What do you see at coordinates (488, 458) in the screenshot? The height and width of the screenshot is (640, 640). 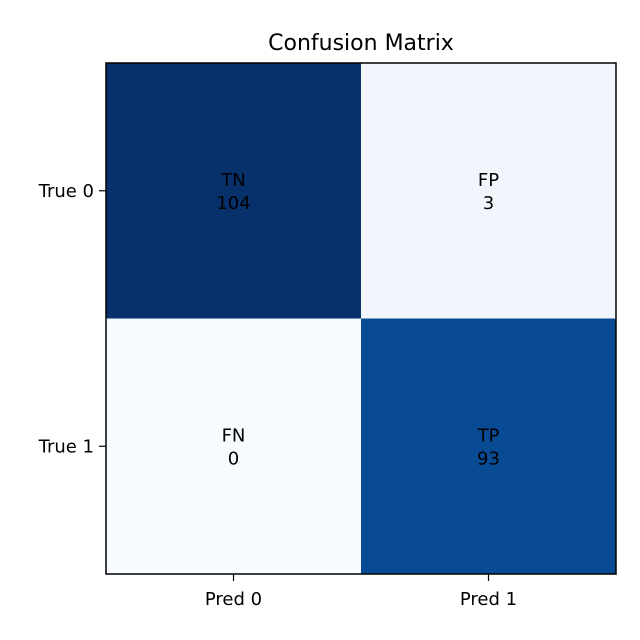 I see `cell-tp-value: 93` at bounding box center [488, 458].